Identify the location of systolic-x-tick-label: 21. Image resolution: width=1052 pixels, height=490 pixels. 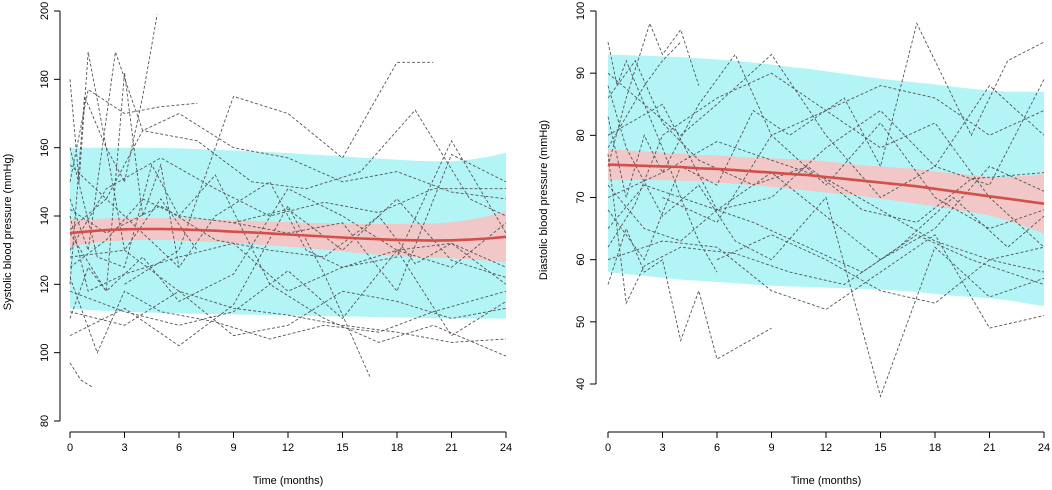
(451, 448).